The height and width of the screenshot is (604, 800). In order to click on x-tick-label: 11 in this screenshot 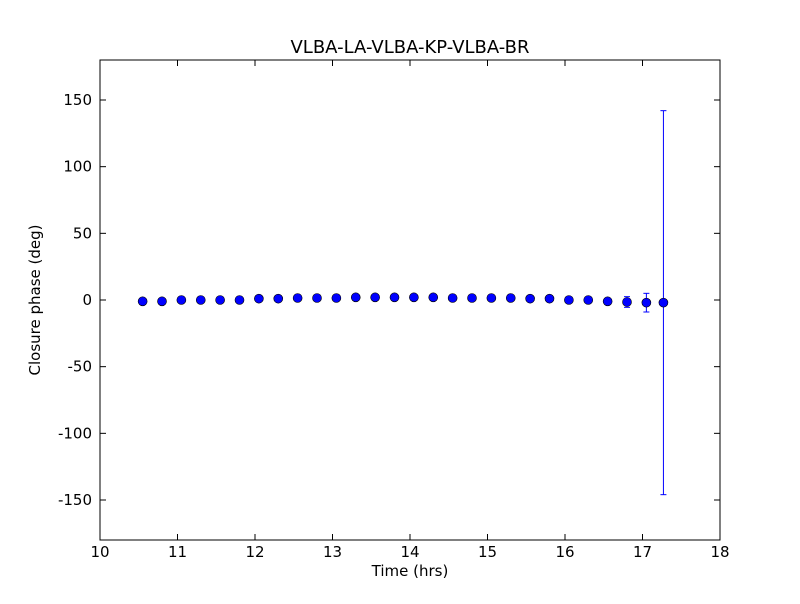, I will do `click(177, 552)`.